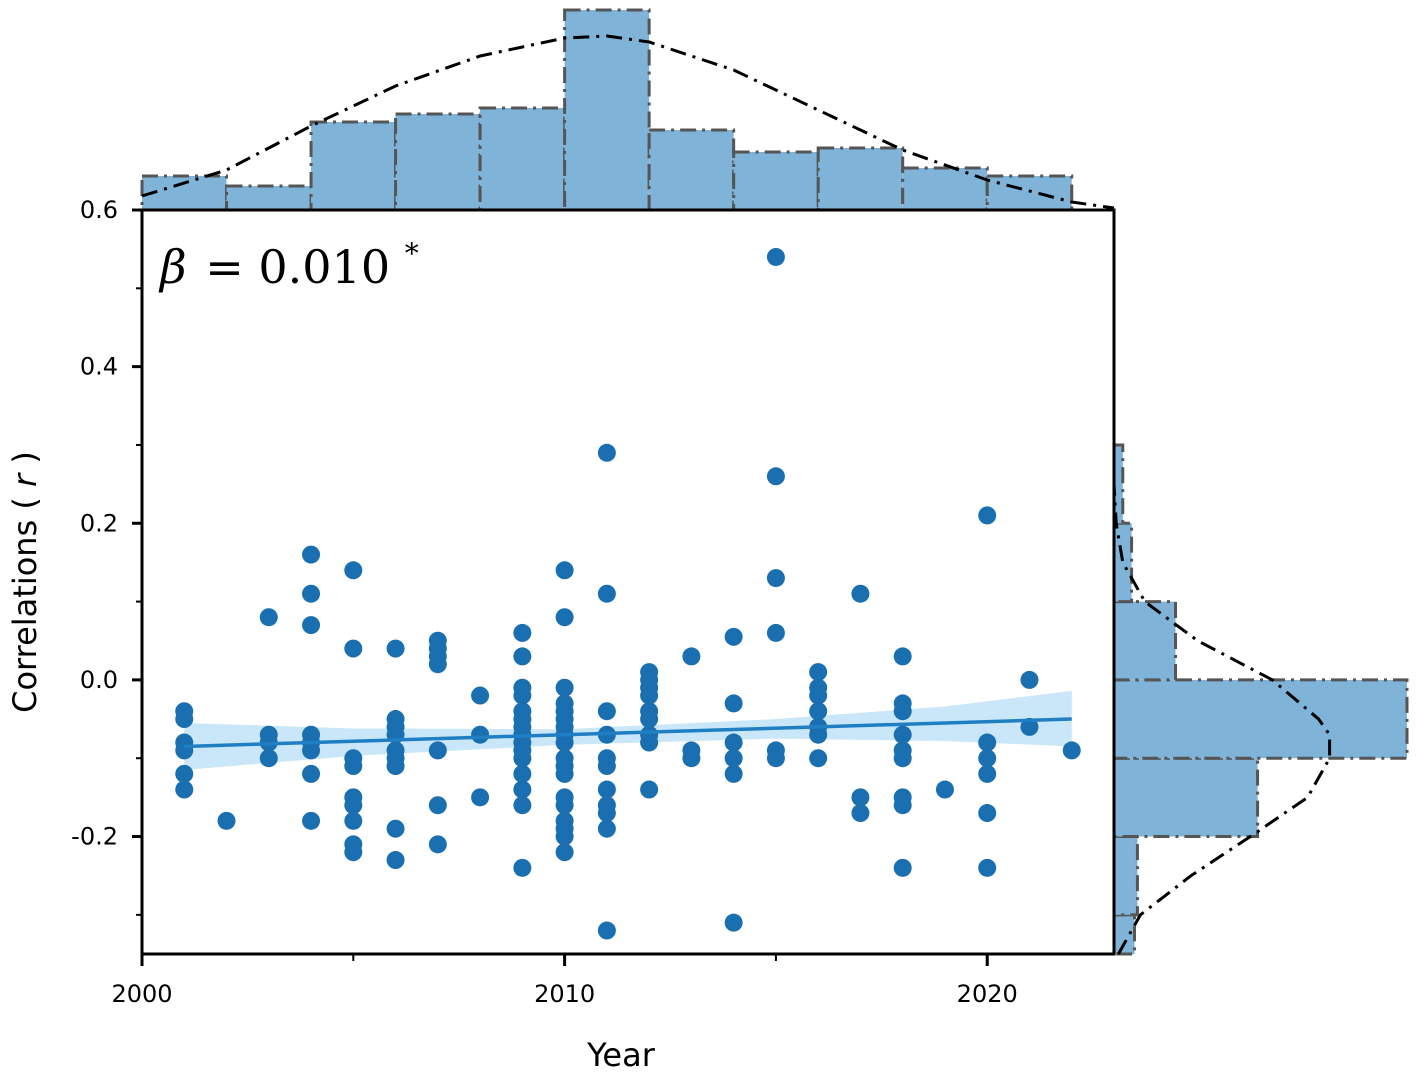 This screenshot has height=1077, width=1417. What do you see at coordinates (25, 479) in the screenshot?
I see `y-axis-title-italic: r` at bounding box center [25, 479].